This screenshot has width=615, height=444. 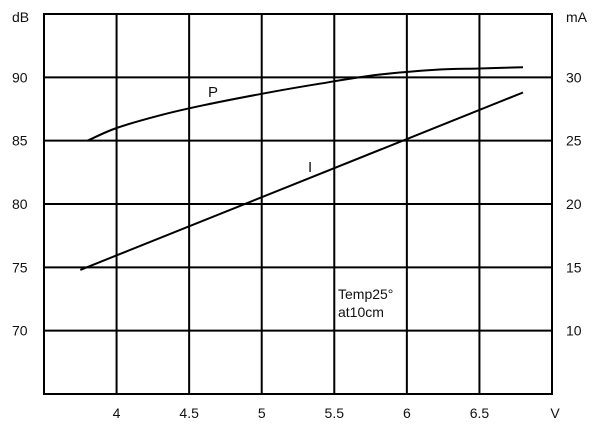 I want to click on y-left-tick-label: 70, so click(x=20, y=331).